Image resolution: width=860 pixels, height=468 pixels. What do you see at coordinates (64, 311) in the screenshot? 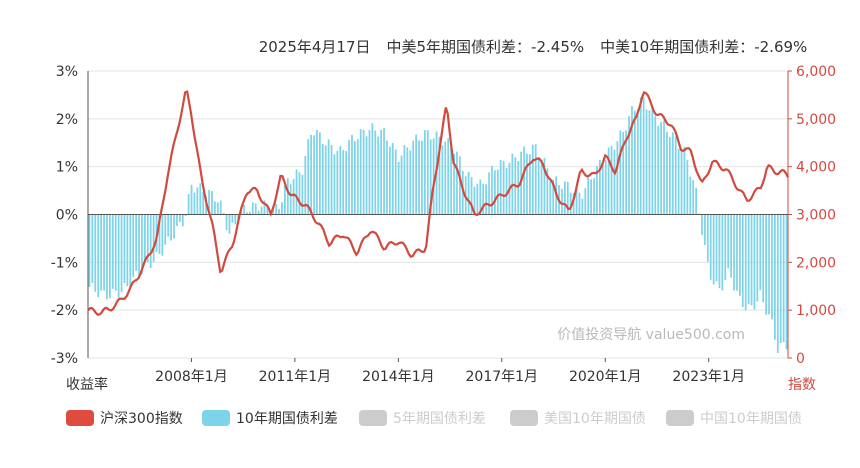
I see `y-left-tick-label: -2%` at bounding box center [64, 311].